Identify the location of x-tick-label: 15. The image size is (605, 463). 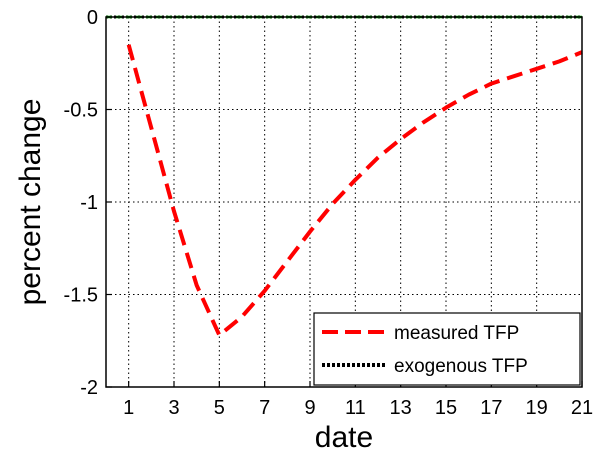
(446, 408).